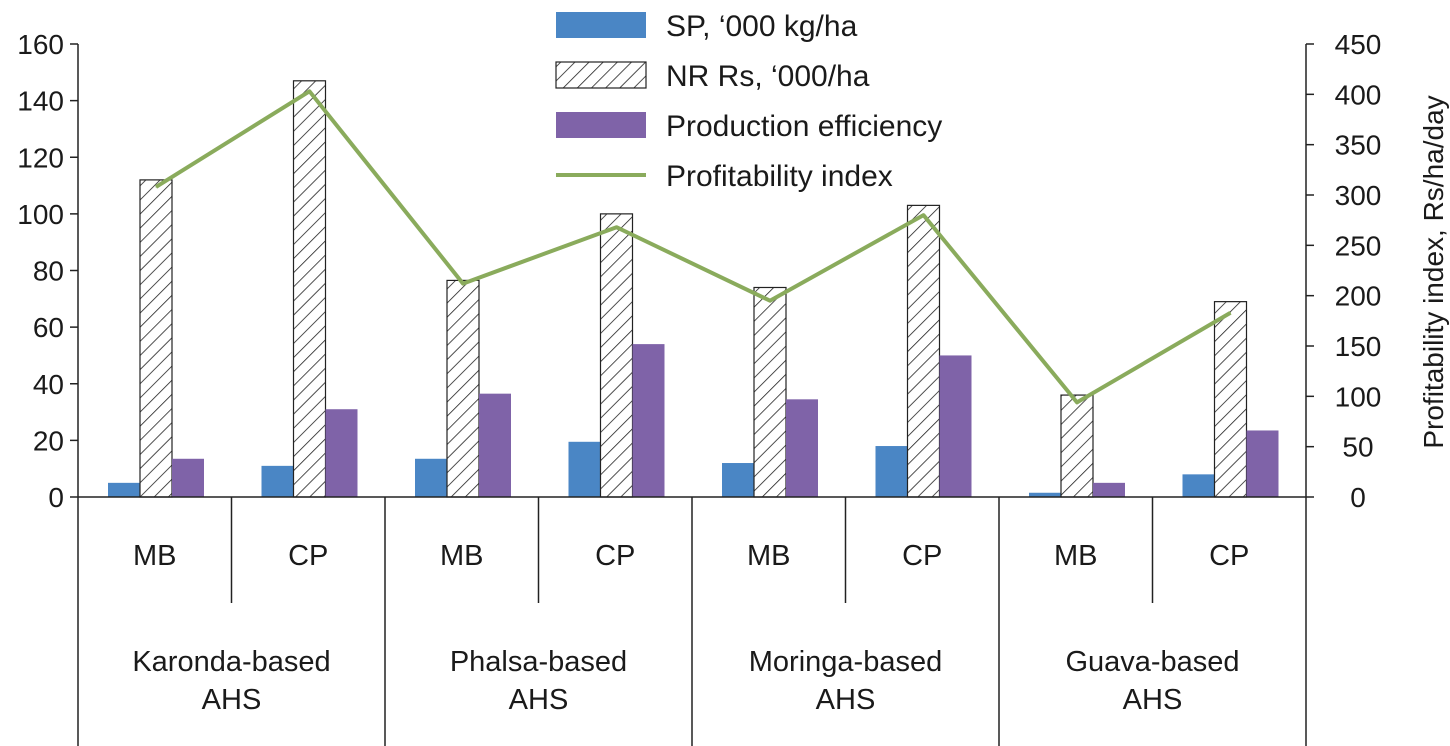 The height and width of the screenshot is (746, 1450). What do you see at coordinates (40, 214) in the screenshot?
I see `y-tick-label-left: 100` at bounding box center [40, 214].